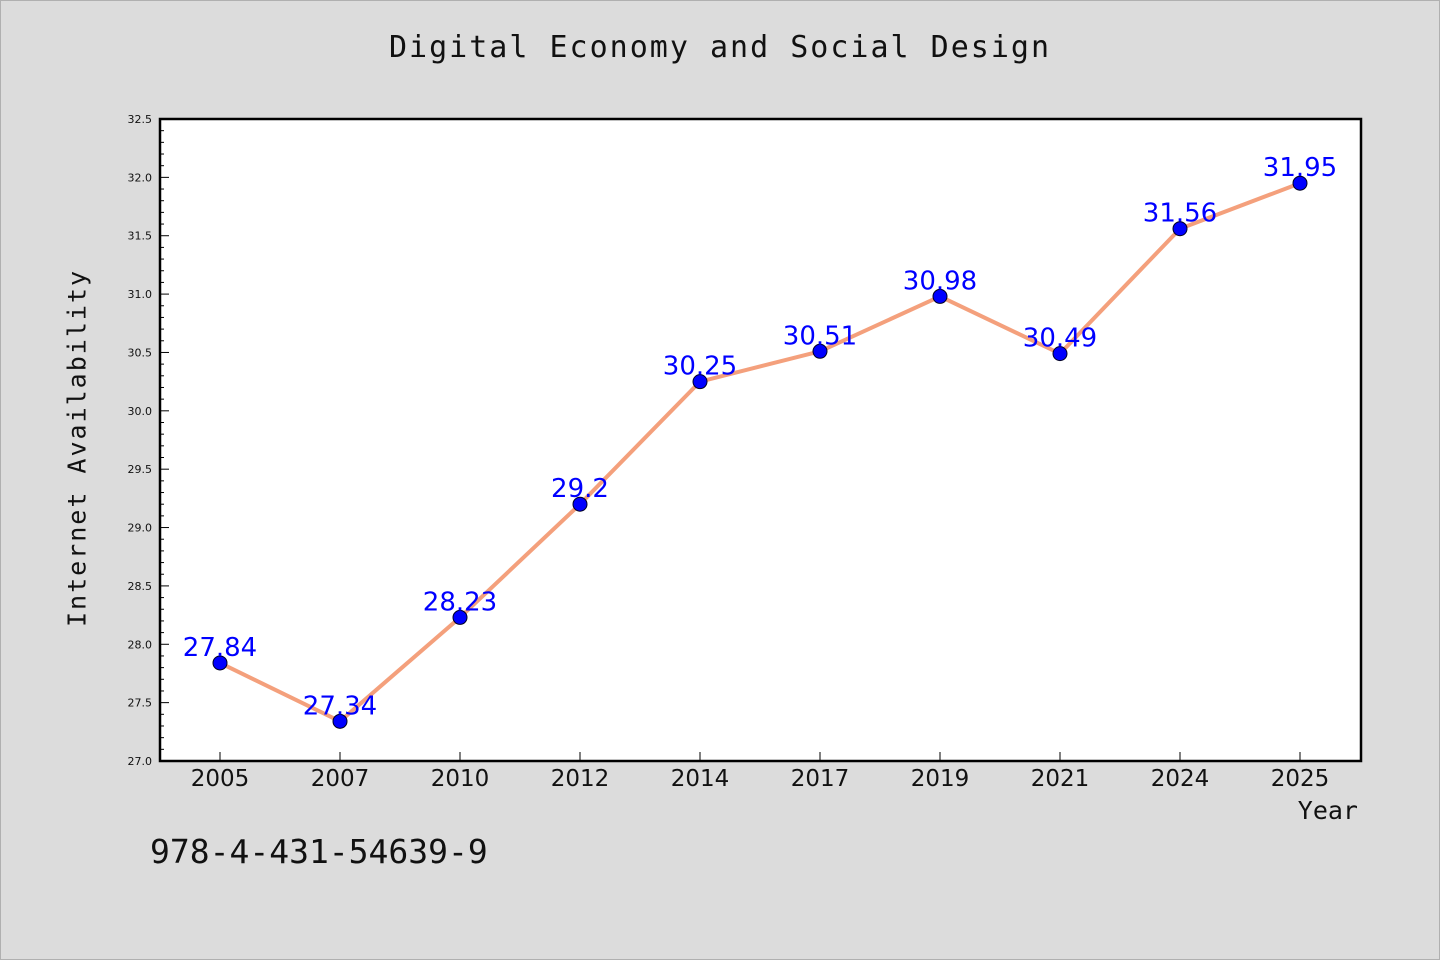  What do you see at coordinates (140, 703) in the screenshot?
I see `y-tick-label: 27.5` at bounding box center [140, 703].